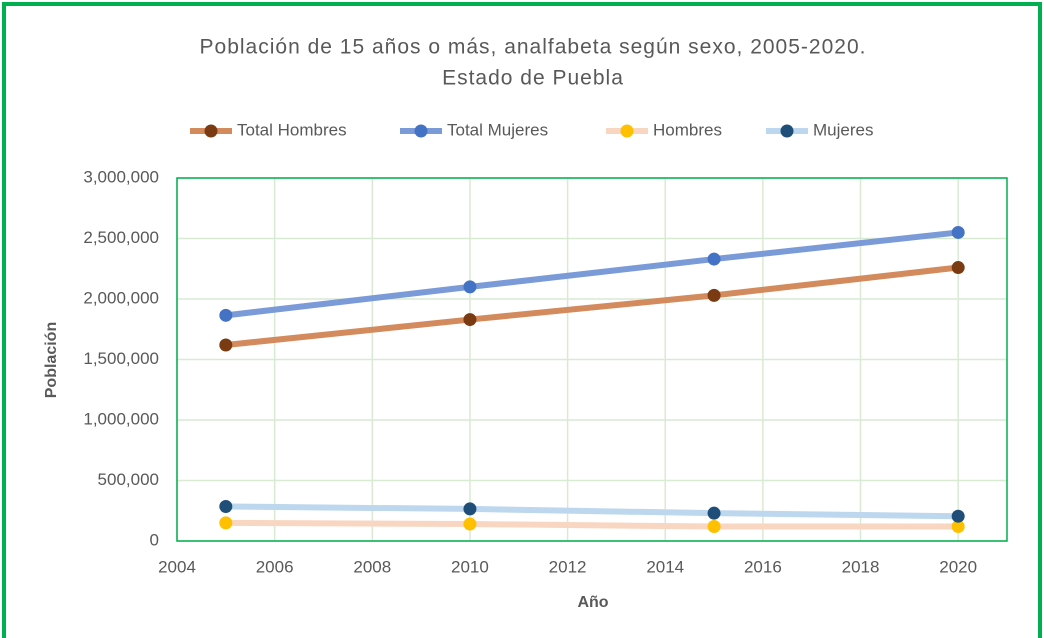 This screenshot has width=1044, height=638. What do you see at coordinates (121, 297) in the screenshot?
I see `y-tick-label: 2,000,000` at bounding box center [121, 297].